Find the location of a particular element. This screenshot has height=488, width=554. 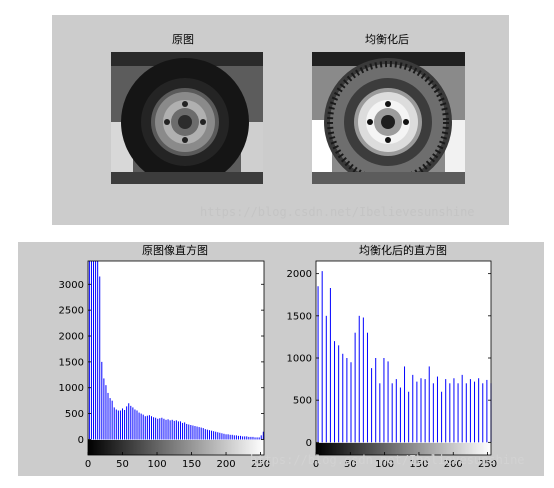

original-tire-image is located at coordinates (187, 118).